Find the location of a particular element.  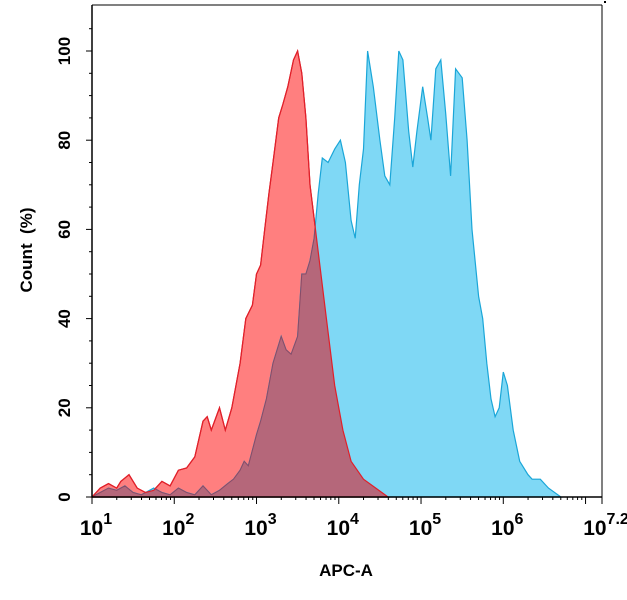

y-tick-label: 100 is located at coordinates (64, 51).